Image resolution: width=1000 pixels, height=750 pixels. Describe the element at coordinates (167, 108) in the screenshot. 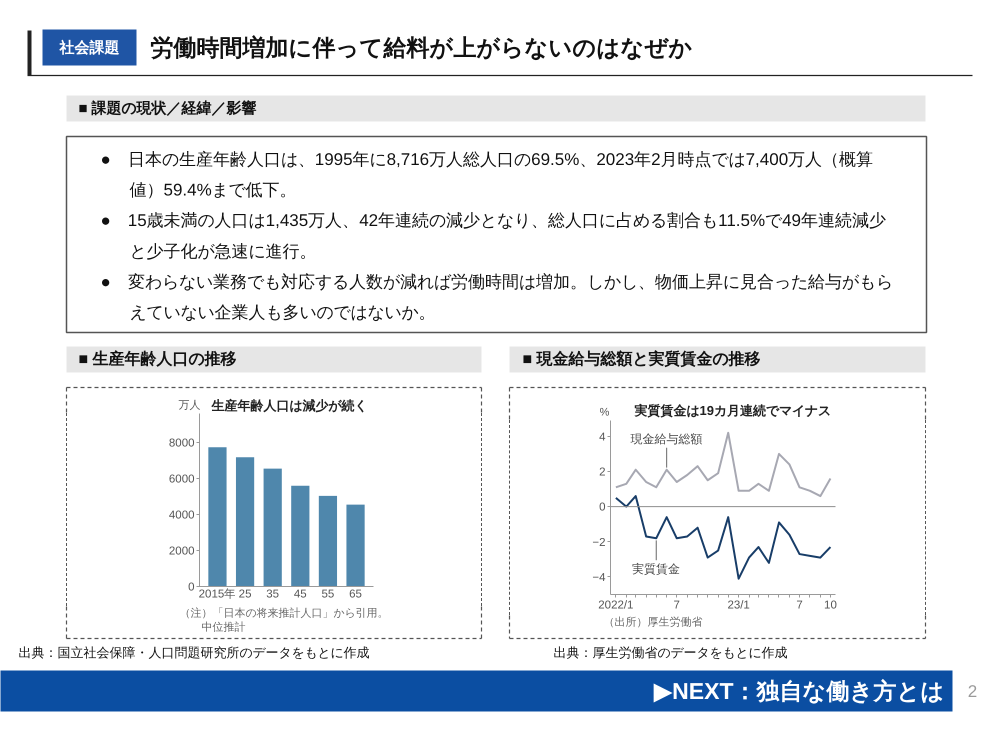

I see `text: ■ 課題の現状／経緯／影響` at that location.